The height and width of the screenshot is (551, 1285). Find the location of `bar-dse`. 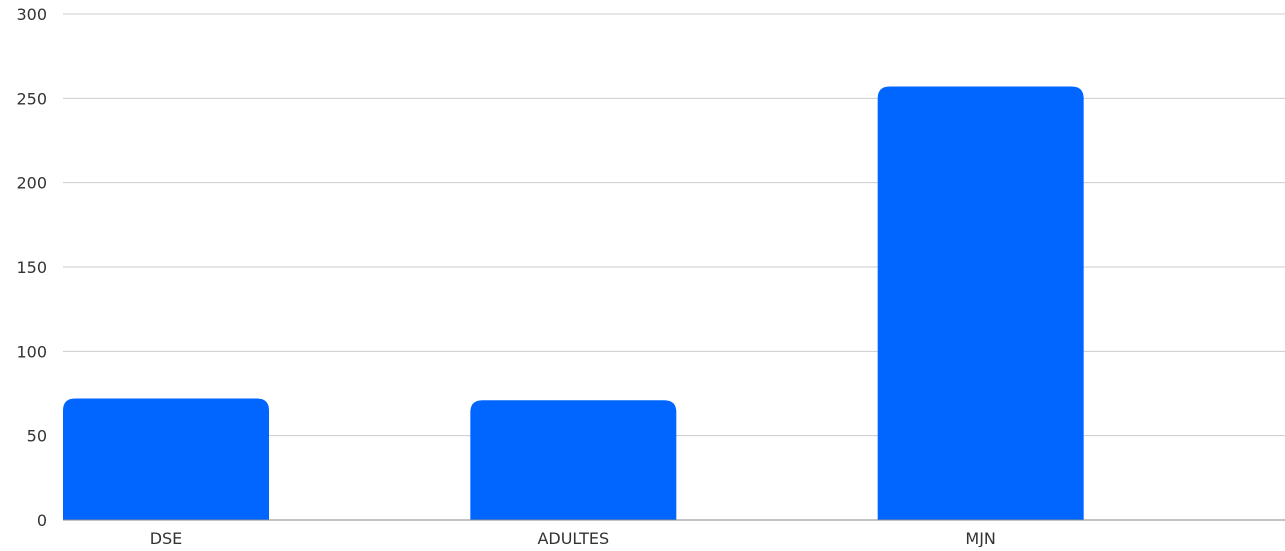

bar-dse is located at coordinates (166, 459).